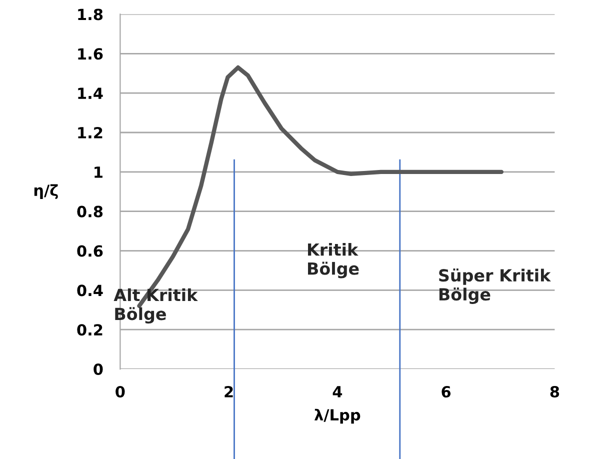 The width and height of the screenshot is (592, 459). Describe the element at coordinates (337, 392) in the screenshot. I see `x-tick-label: 4` at that location.